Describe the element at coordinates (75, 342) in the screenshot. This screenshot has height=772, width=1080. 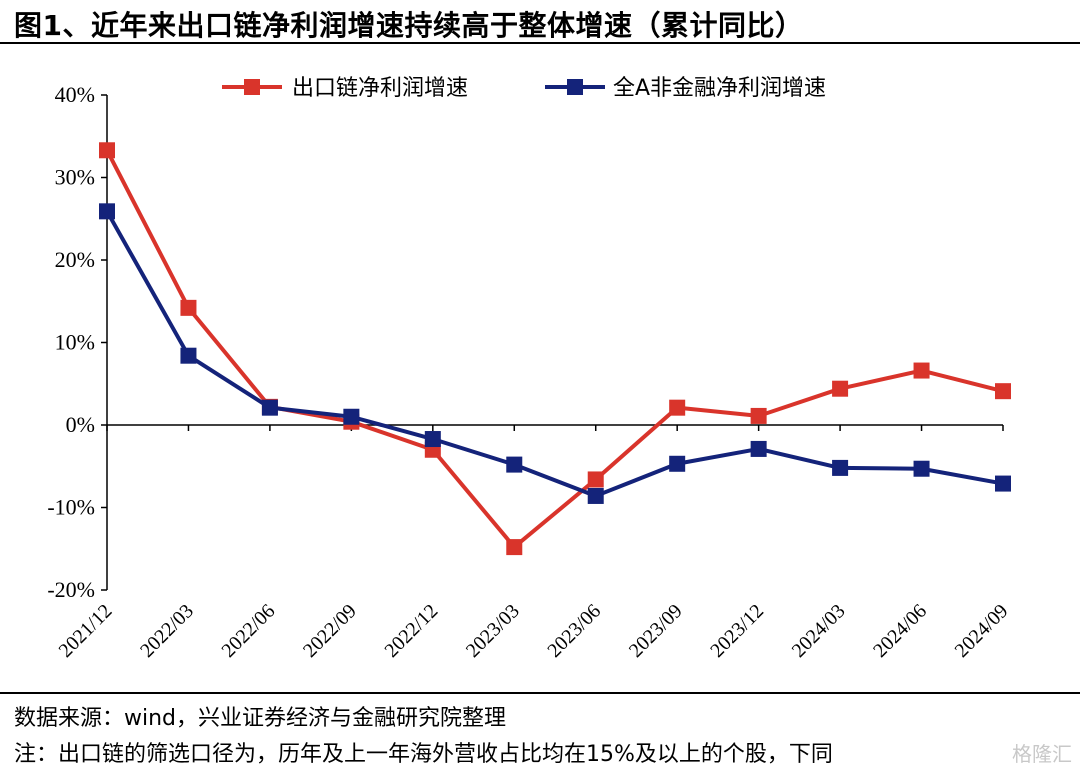
I see `y-tick-label: 10%` at that location.